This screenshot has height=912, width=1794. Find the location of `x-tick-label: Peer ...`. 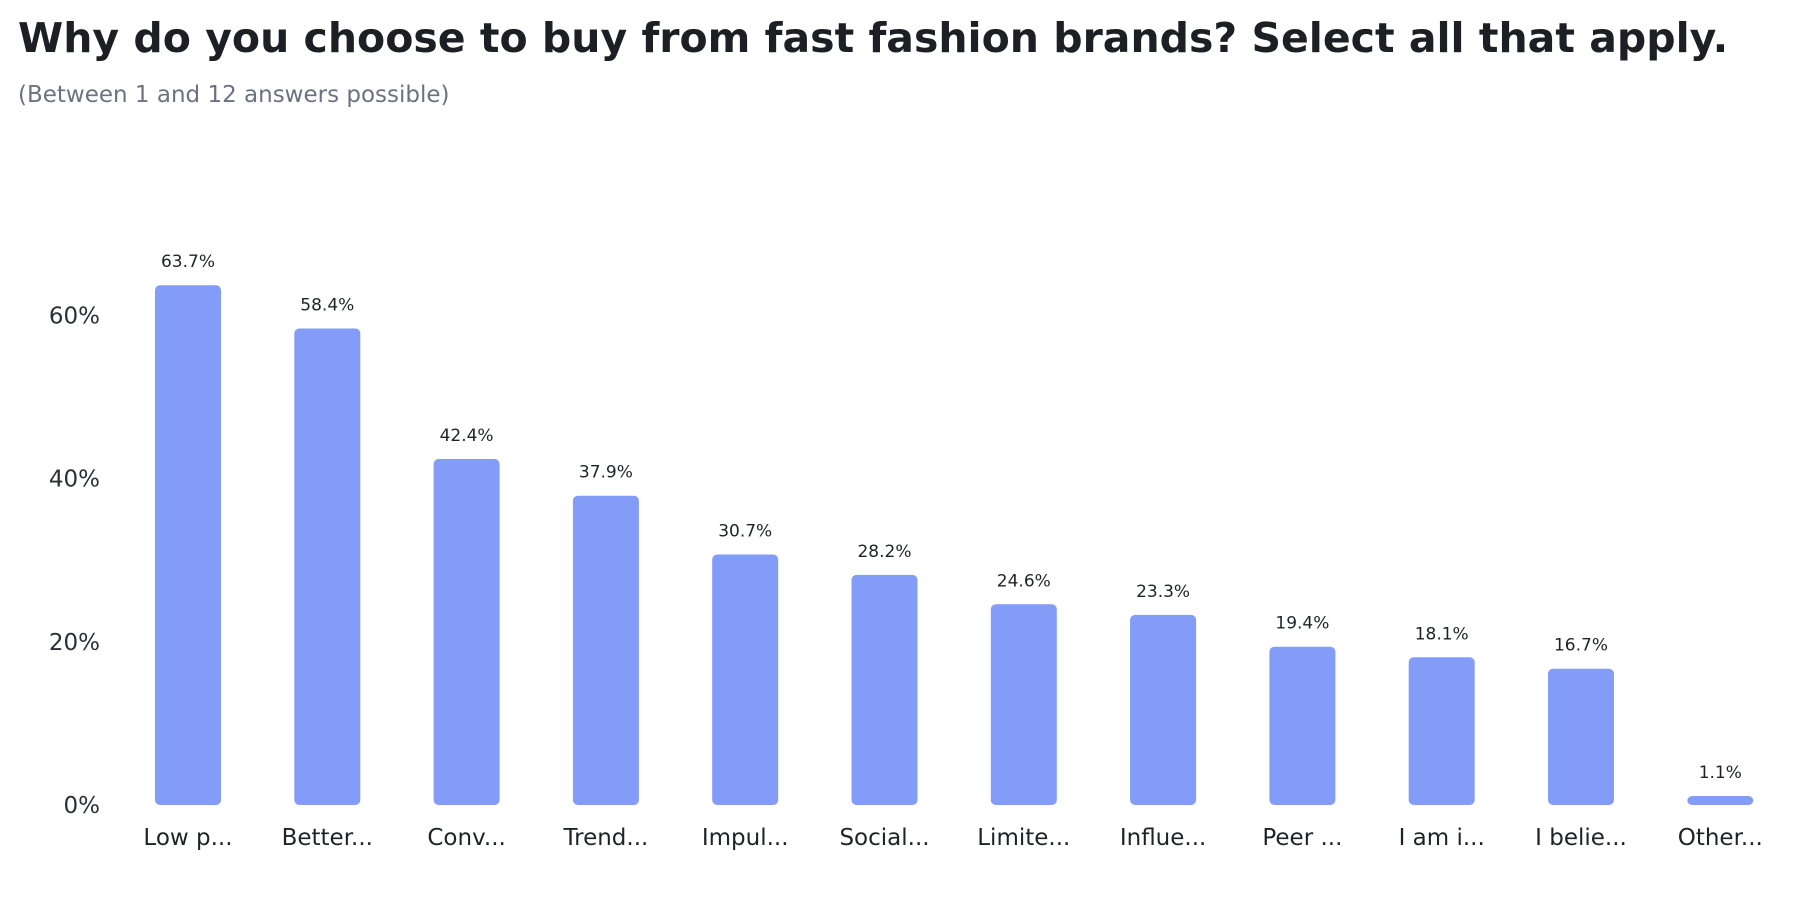

x-tick-label: Peer ... is located at coordinates (1302, 838).